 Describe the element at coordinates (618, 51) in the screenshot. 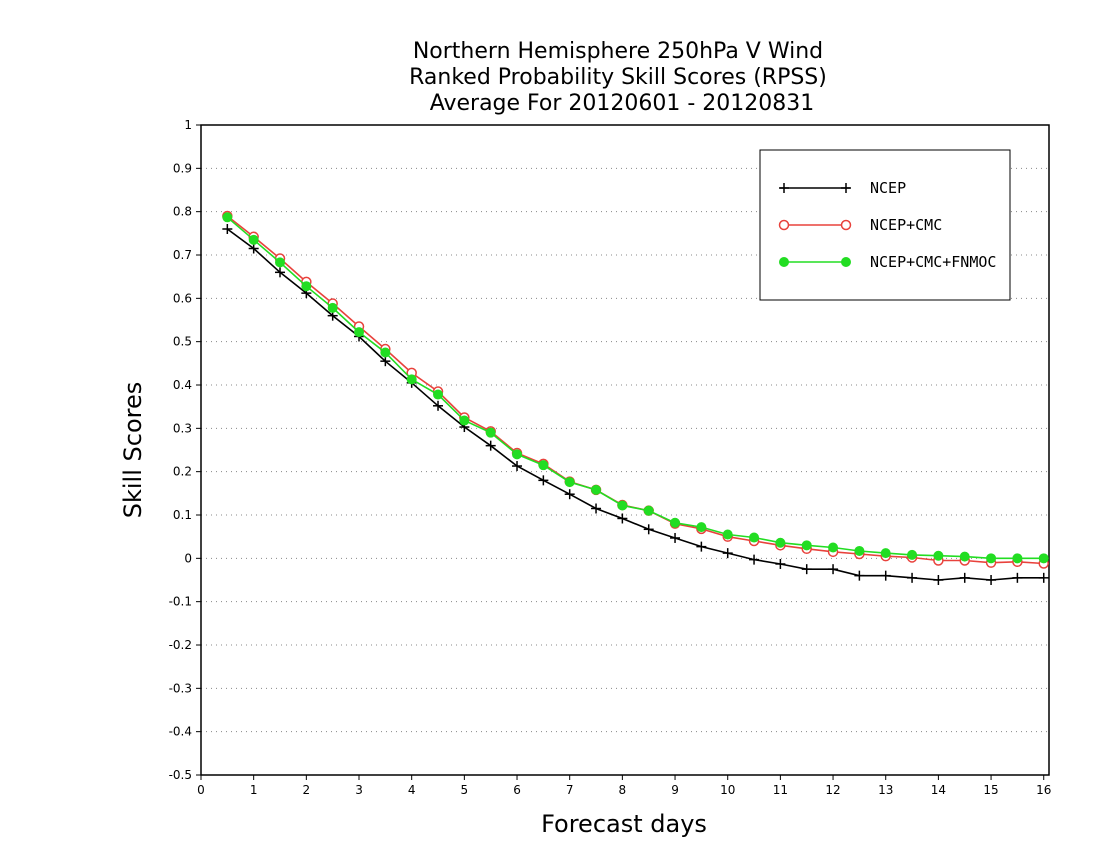

I see `title-line-1: Northern Hemisphere 250hPa V Wind` at that location.